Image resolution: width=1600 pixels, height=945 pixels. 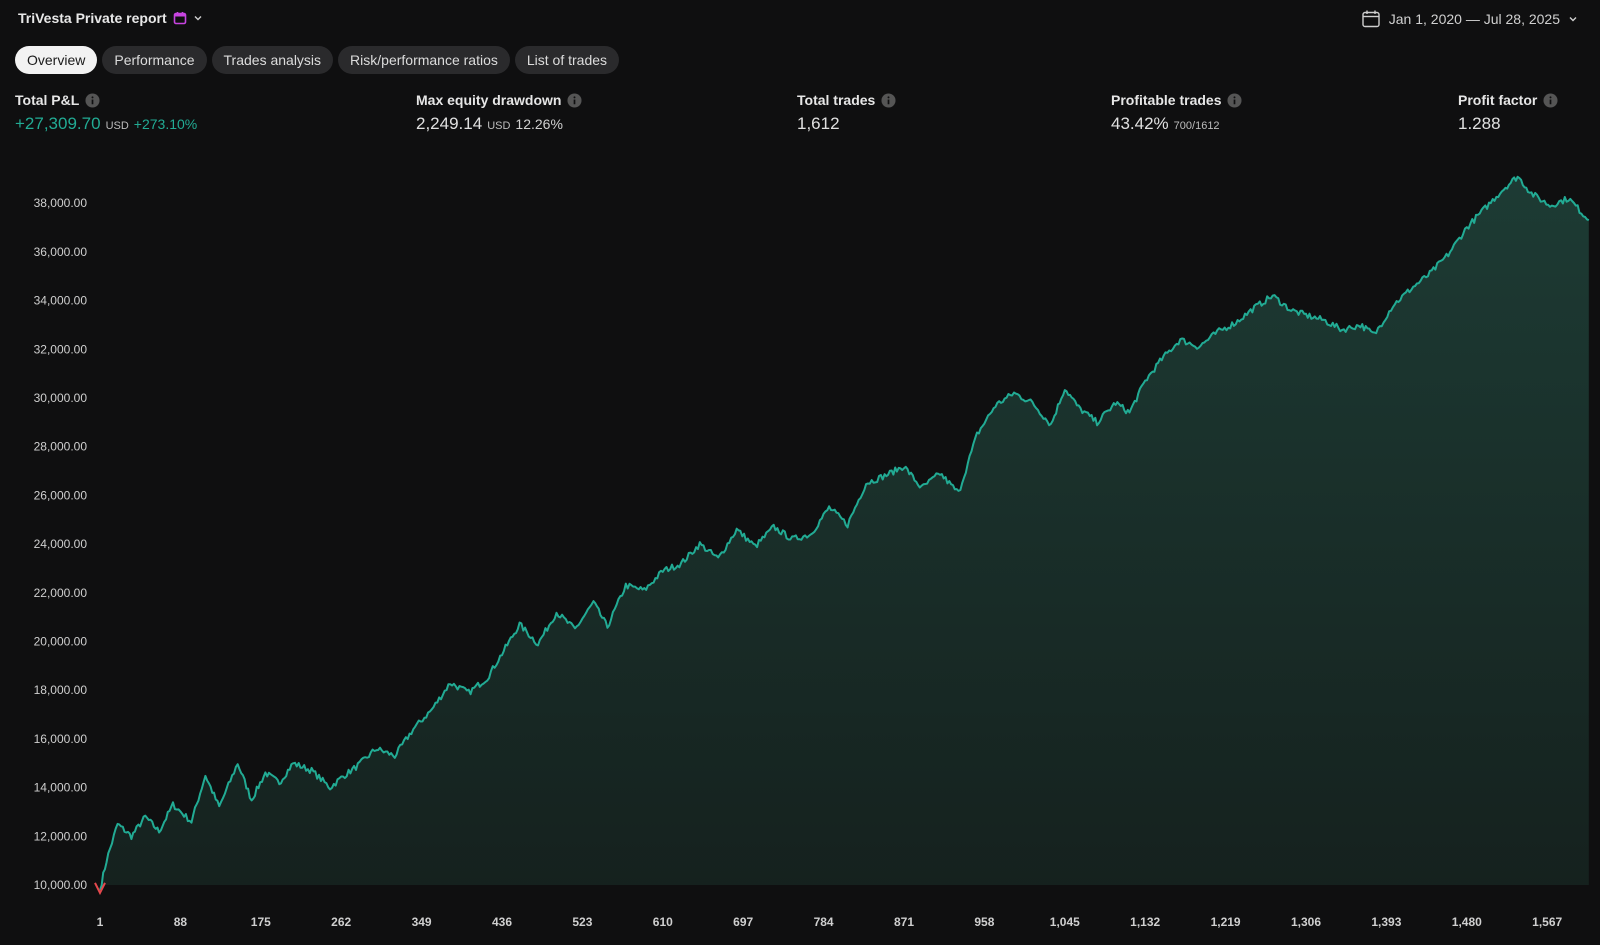 What do you see at coordinates (61, 788) in the screenshot?
I see `y-tick-label: 14,000.00` at bounding box center [61, 788].